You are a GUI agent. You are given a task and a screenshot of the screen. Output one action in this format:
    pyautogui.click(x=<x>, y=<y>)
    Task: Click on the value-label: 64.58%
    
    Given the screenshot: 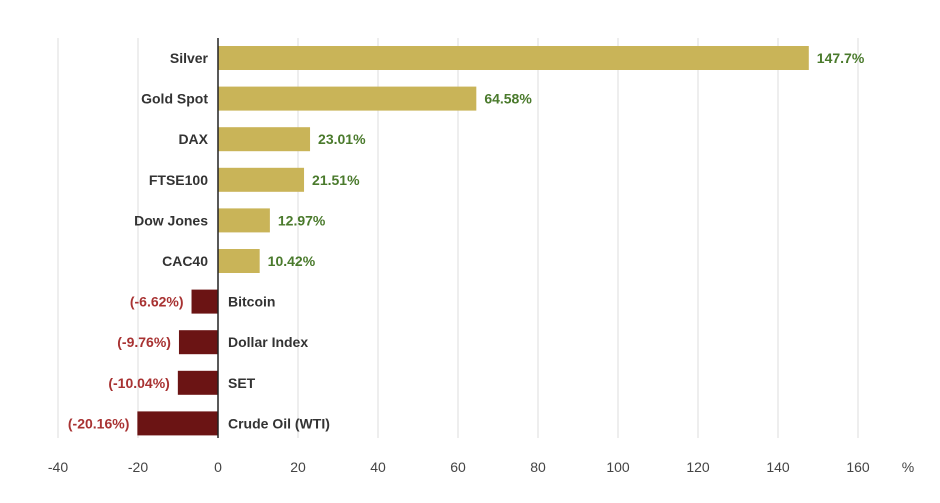 What is the action you would take?
    pyautogui.click(x=508, y=99)
    